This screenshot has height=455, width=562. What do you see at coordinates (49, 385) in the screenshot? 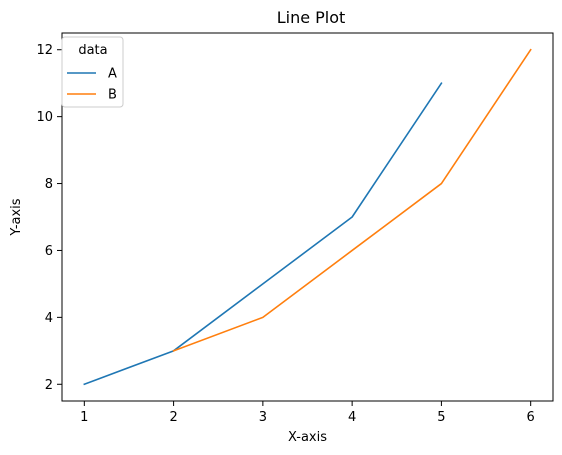
I see `y-tick-label: 2` at bounding box center [49, 385].